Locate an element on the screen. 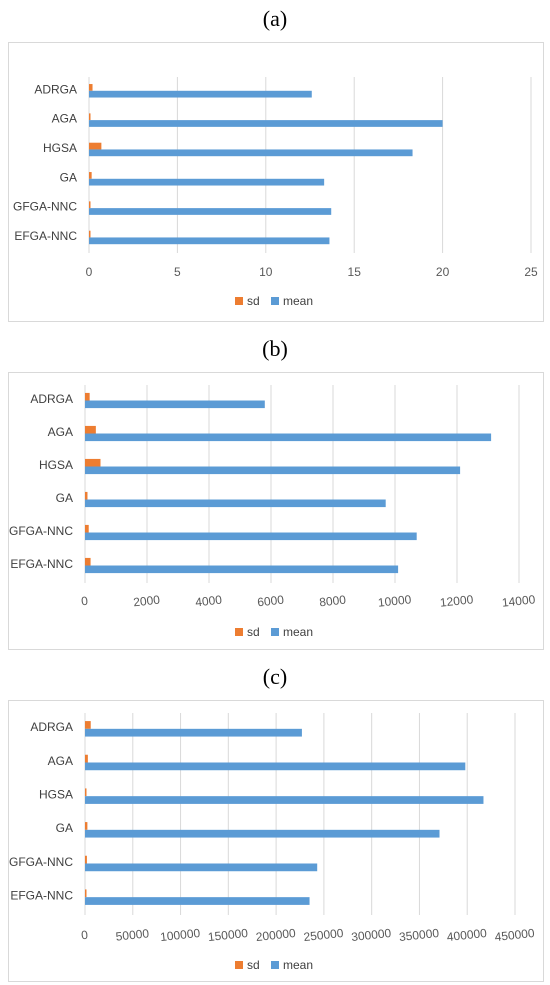  x-tick-label: 2000 is located at coordinates (147, 601).